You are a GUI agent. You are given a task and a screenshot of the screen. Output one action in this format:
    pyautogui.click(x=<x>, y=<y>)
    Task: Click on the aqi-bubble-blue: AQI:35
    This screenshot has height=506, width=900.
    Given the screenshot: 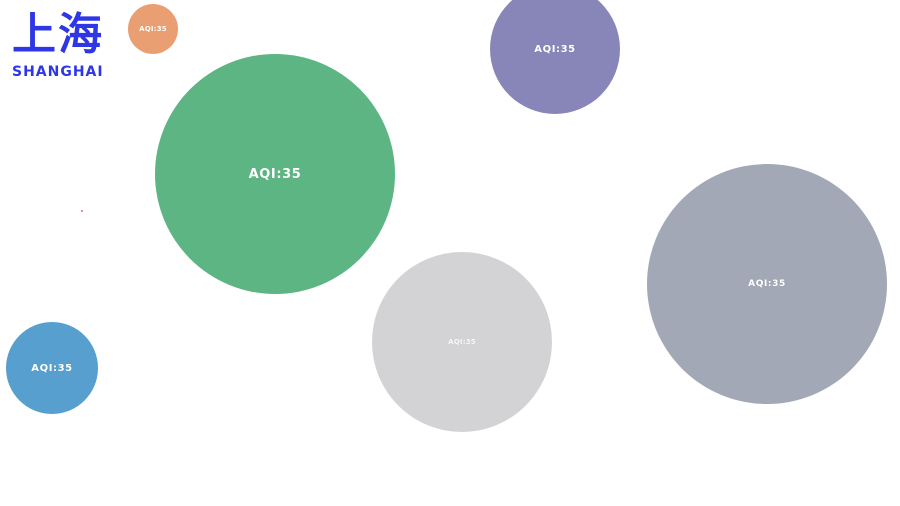 What is the action you would take?
    pyautogui.click(x=52, y=368)
    